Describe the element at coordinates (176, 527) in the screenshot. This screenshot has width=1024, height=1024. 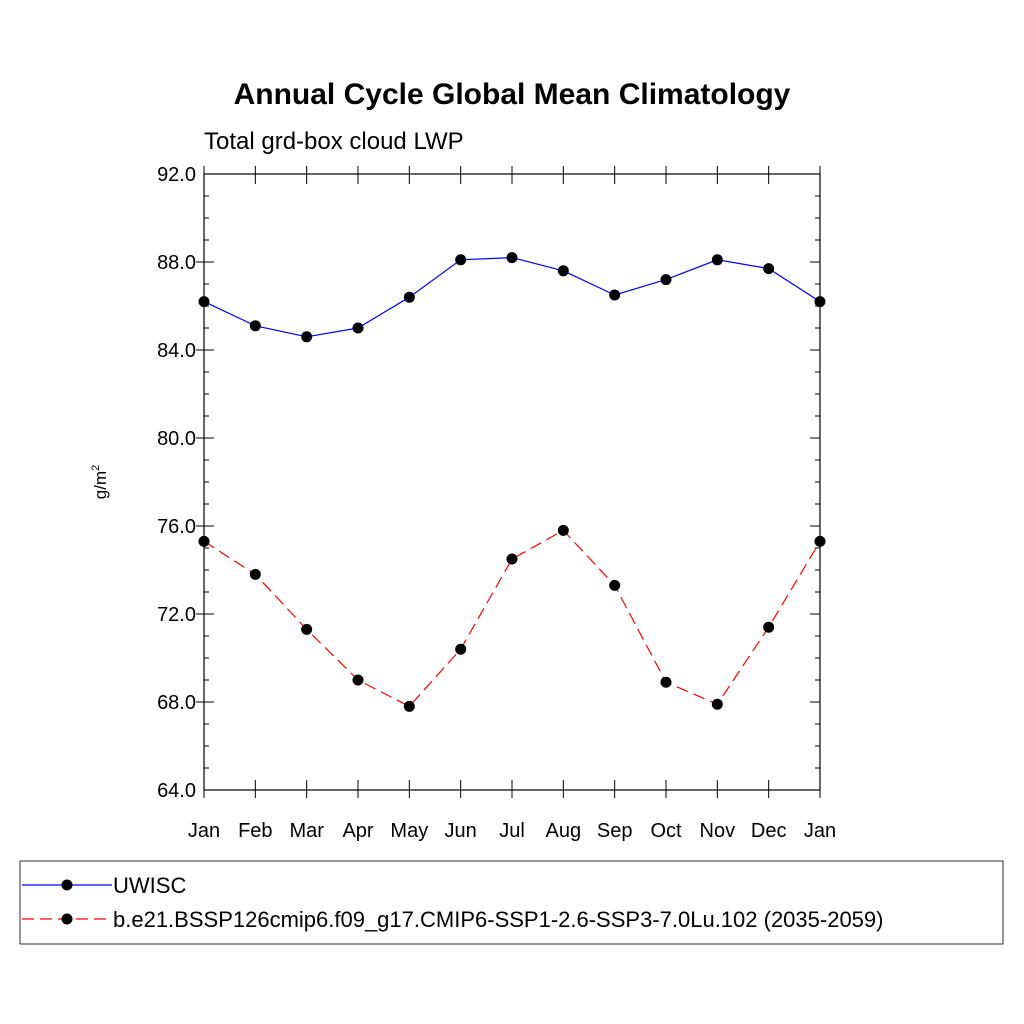
I see `y-tick-label: 76.0` at that location.